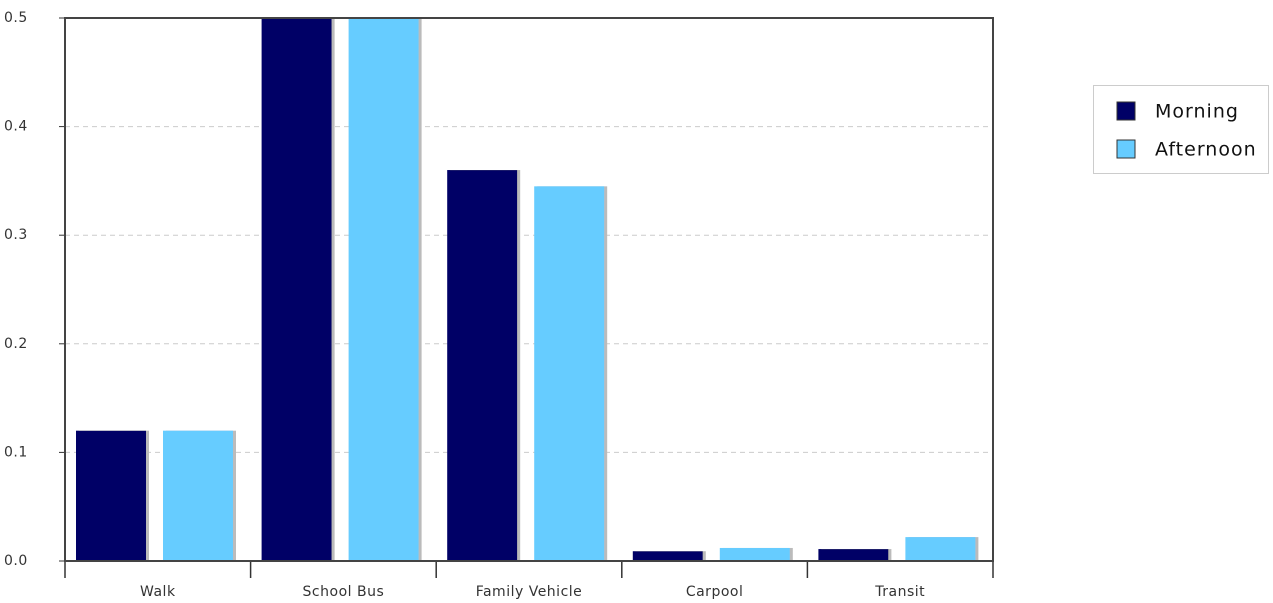  I want to click on y-tick-label: 0.3, so click(16, 235).